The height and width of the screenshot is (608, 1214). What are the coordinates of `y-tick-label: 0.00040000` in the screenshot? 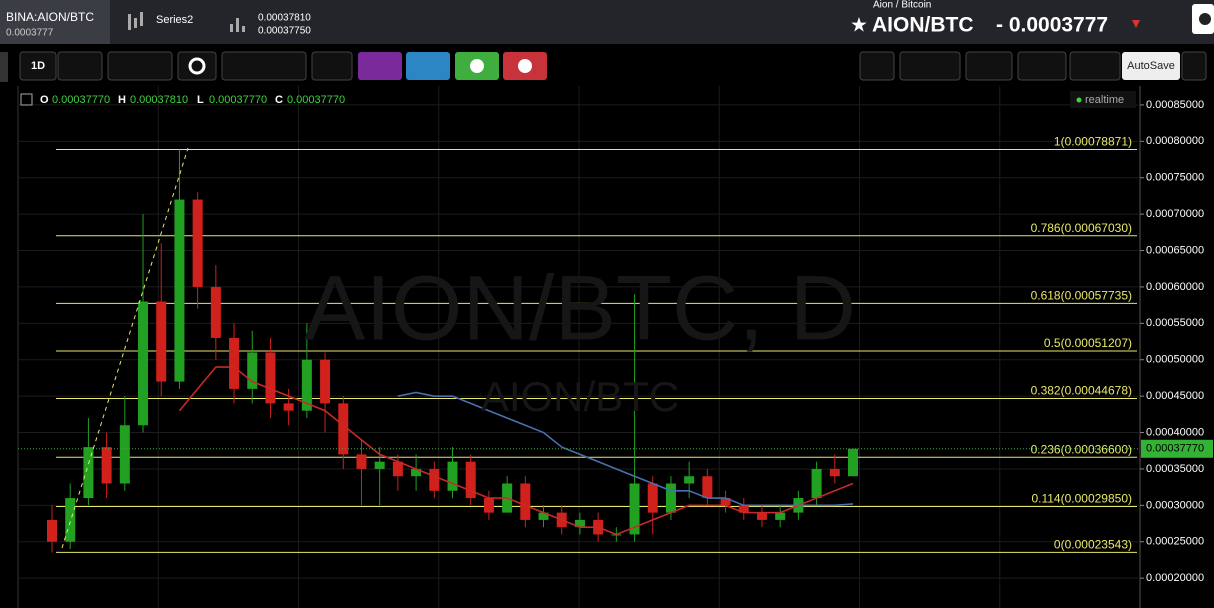 It's located at (1175, 432).